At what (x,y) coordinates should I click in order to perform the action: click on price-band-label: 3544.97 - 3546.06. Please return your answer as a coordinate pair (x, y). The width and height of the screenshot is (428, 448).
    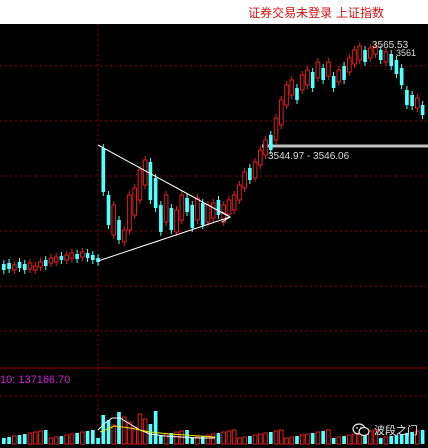
    Looking at the image, I should click on (309, 156).